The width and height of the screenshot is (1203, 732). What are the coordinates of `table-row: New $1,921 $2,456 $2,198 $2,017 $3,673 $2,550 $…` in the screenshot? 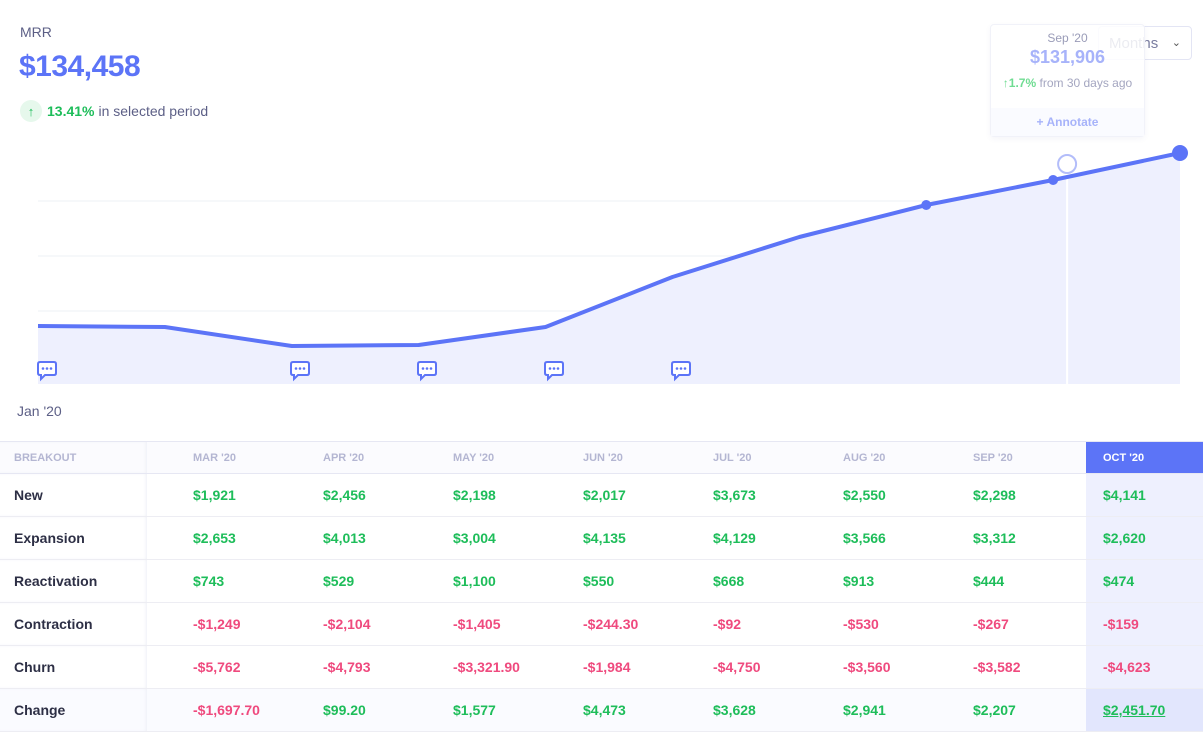 It's located at (601, 495).